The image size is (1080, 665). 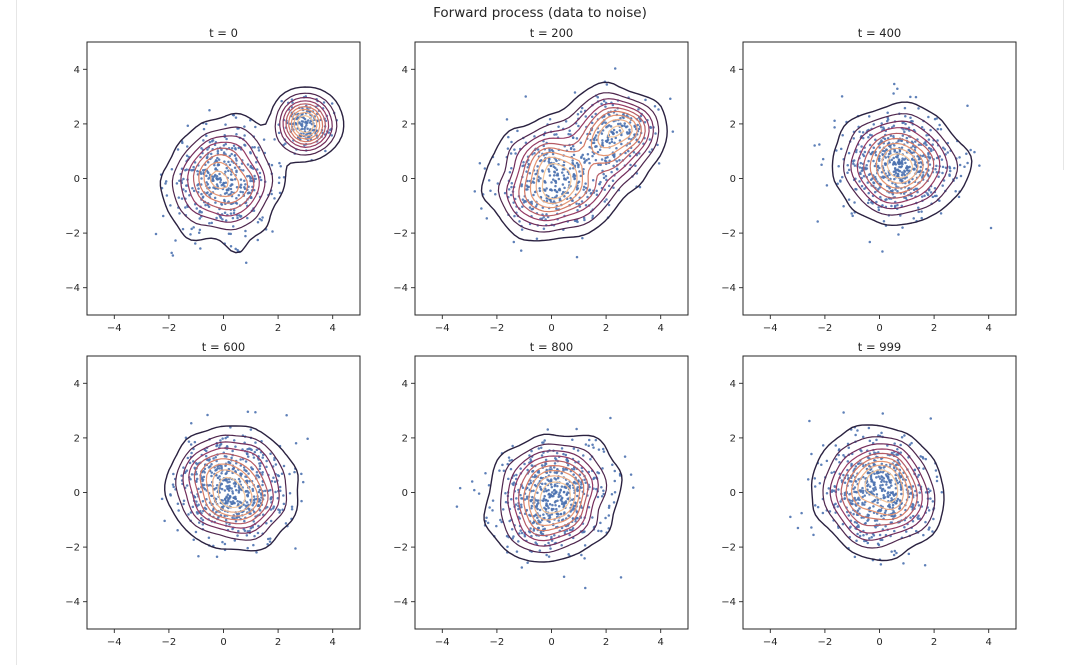 What do you see at coordinates (278, 642) in the screenshot?
I see `x-tick-label: 2` at bounding box center [278, 642].